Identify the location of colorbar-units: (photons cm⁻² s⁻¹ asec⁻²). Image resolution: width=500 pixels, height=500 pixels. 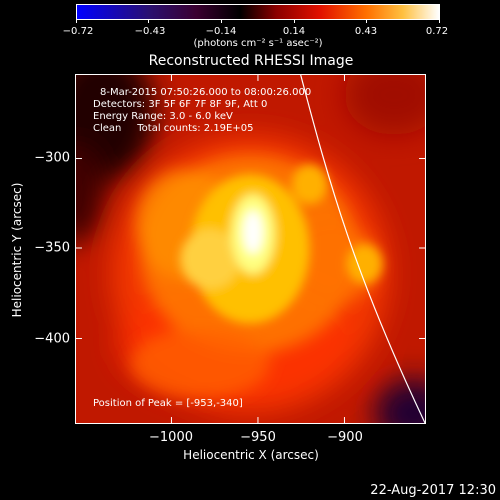
(258, 43).